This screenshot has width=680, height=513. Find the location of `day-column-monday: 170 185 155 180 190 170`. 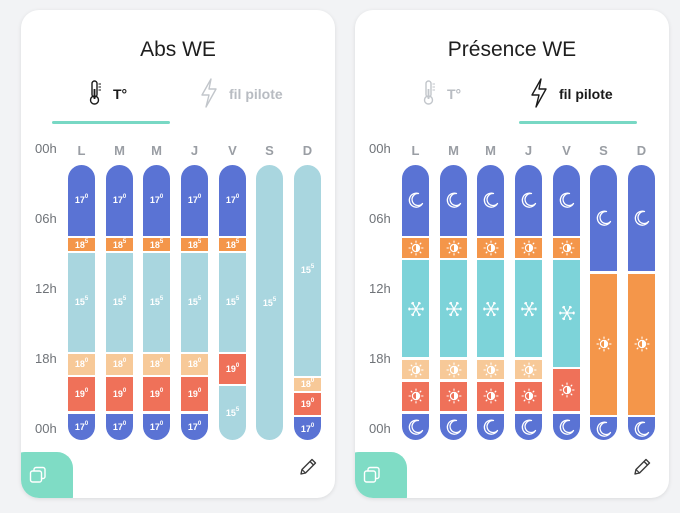

day-column-monday: 170 185 155 180 190 170 is located at coordinates (81, 302).